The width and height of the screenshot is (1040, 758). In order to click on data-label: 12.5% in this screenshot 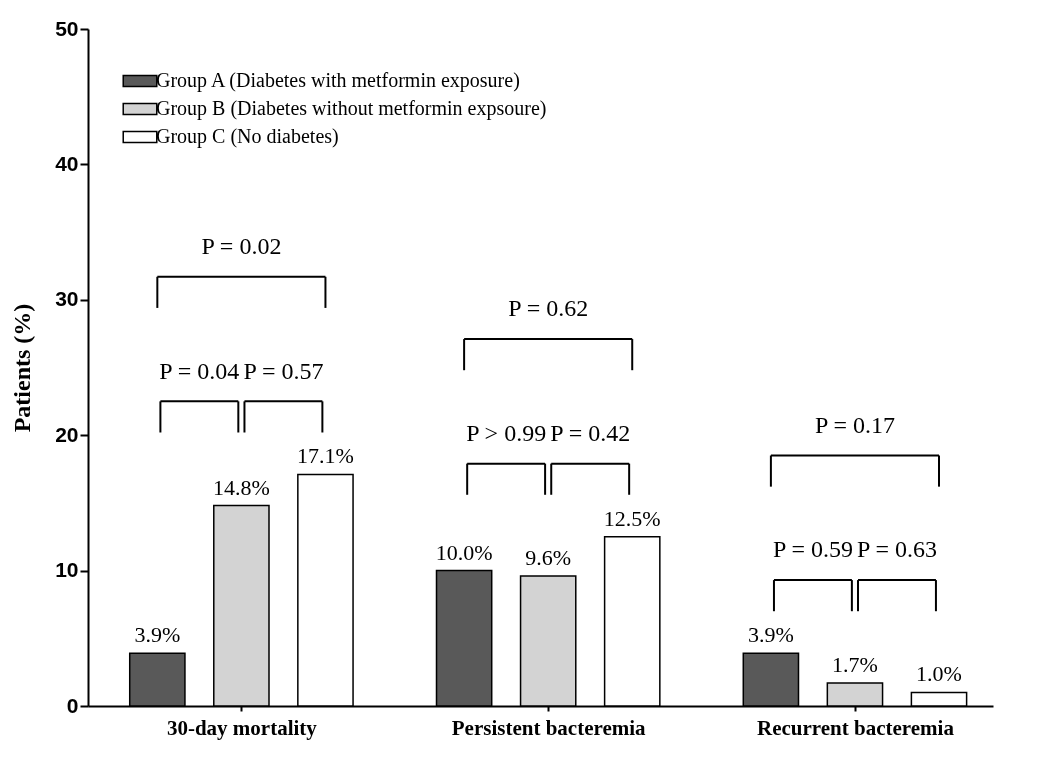, I will do `click(632, 518)`.